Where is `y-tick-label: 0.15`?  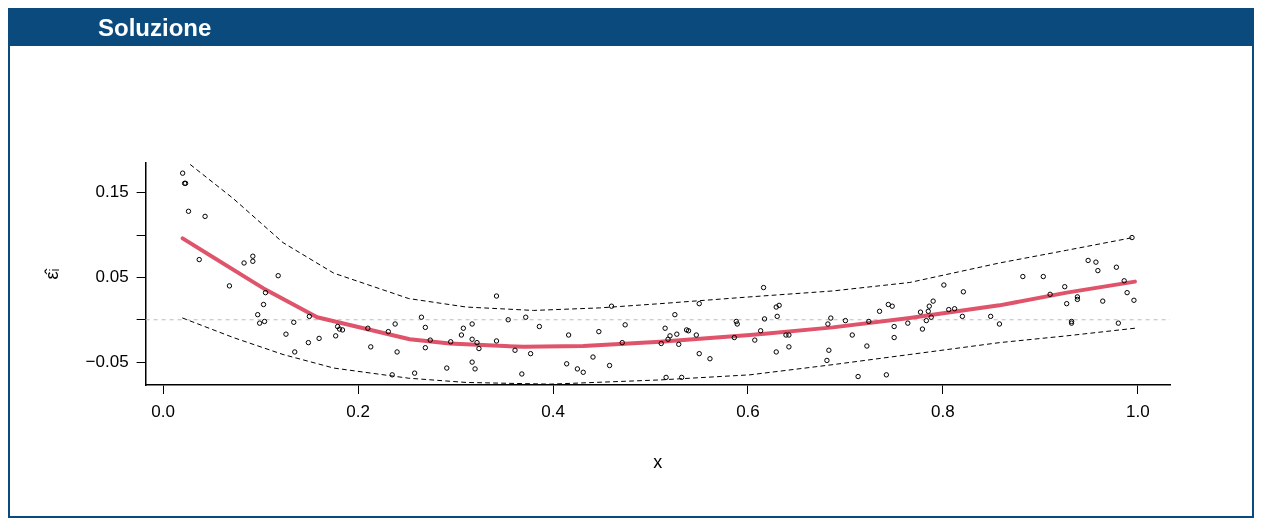
y-tick-label: 0.15 is located at coordinates (112, 192).